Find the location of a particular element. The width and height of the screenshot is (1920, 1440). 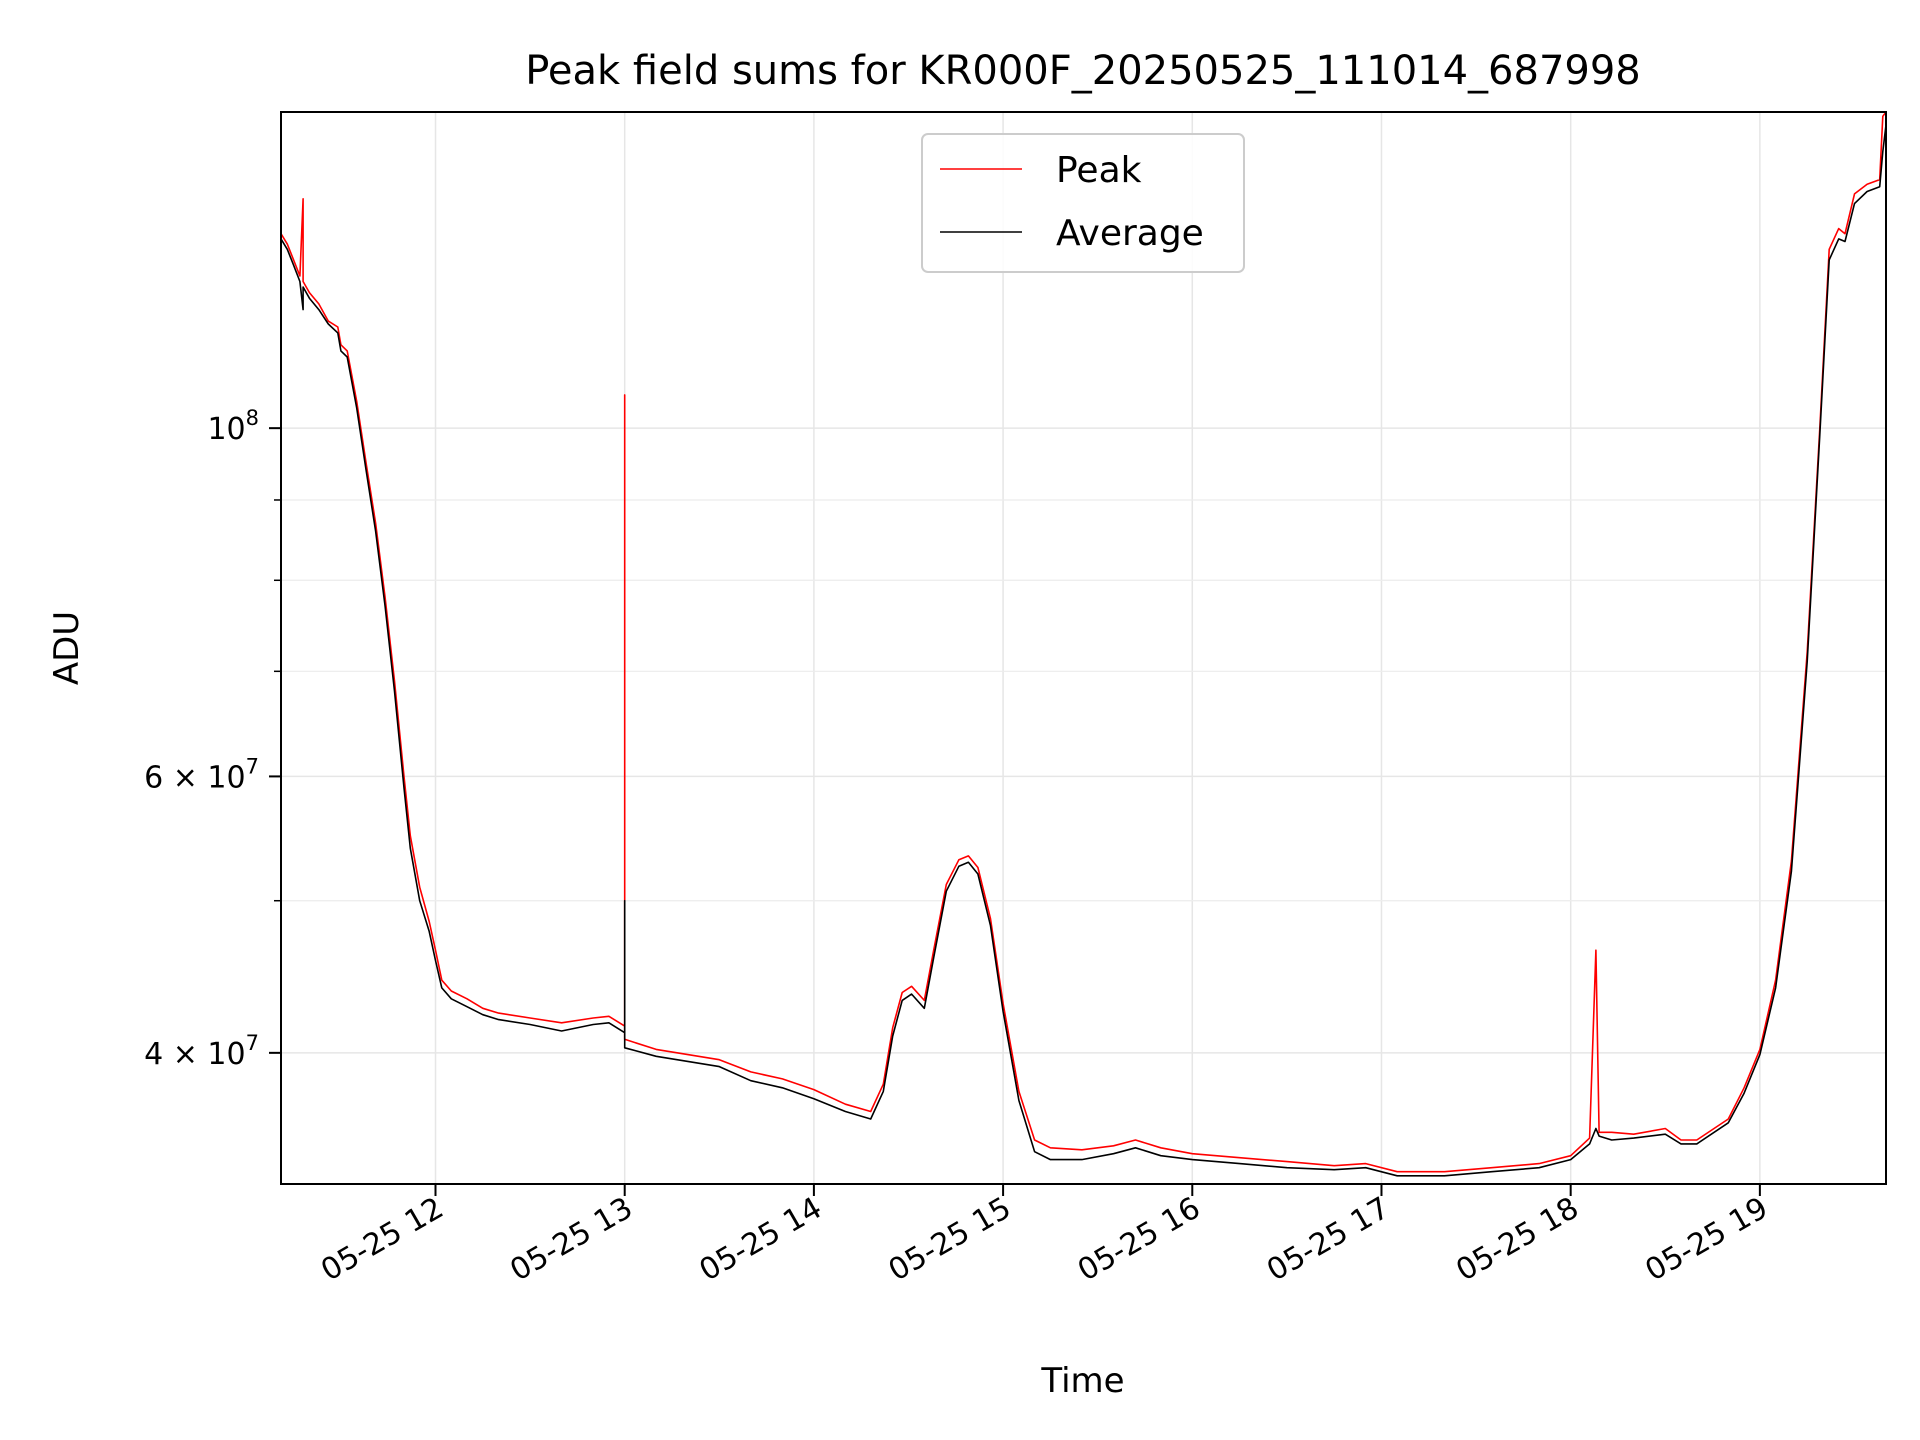

y-tick-label-exponent: 8 is located at coordinates (252, 418).